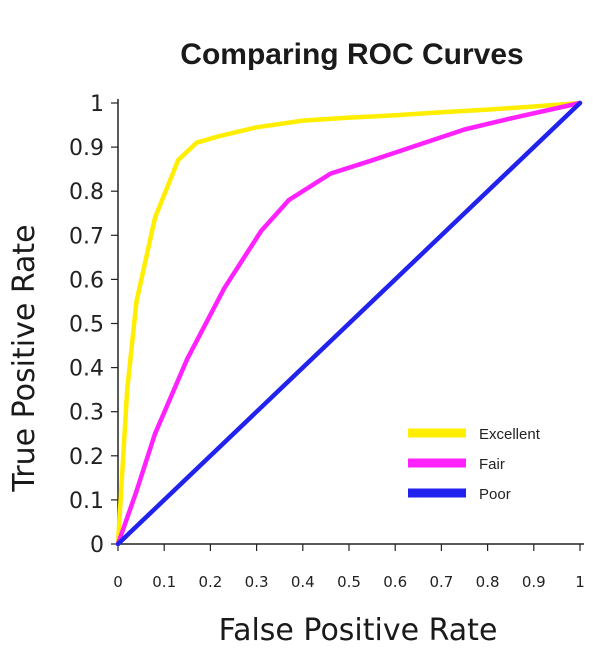 The image size is (616, 669). What do you see at coordinates (351, 54) in the screenshot?
I see `chart-title: Comparing ROC Curves` at bounding box center [351, 54].